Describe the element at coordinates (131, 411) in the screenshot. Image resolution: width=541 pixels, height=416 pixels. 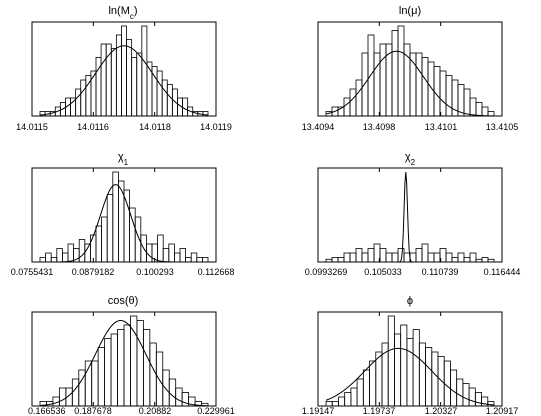
I see `x-tick-labels: 0.166536 0.187678 0.20882 0.229961` at that location.